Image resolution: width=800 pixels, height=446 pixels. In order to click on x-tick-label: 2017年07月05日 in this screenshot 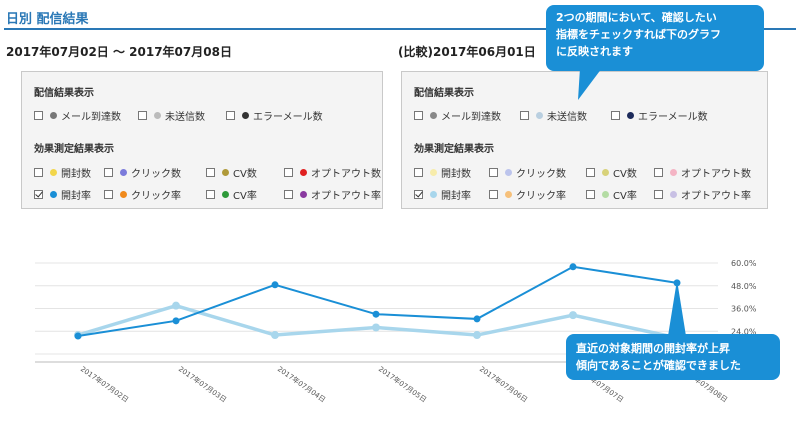, I will do `click(403, 384)`.